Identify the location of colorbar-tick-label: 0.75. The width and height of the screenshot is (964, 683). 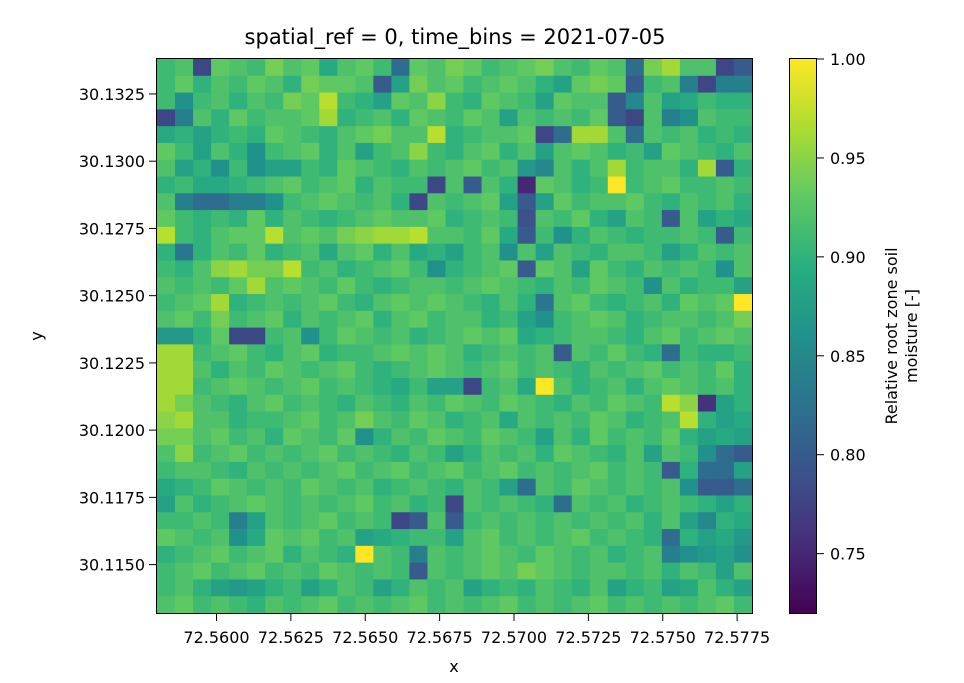
(848, 554).